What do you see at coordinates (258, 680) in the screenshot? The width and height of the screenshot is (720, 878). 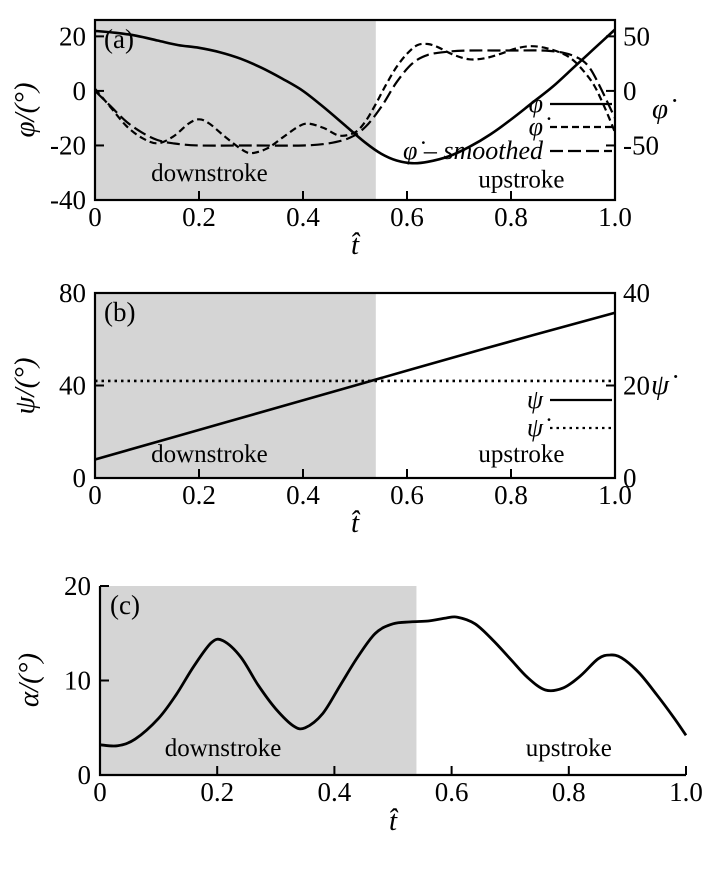 I see `downstroke-shade` at bounding box center [258, 680].